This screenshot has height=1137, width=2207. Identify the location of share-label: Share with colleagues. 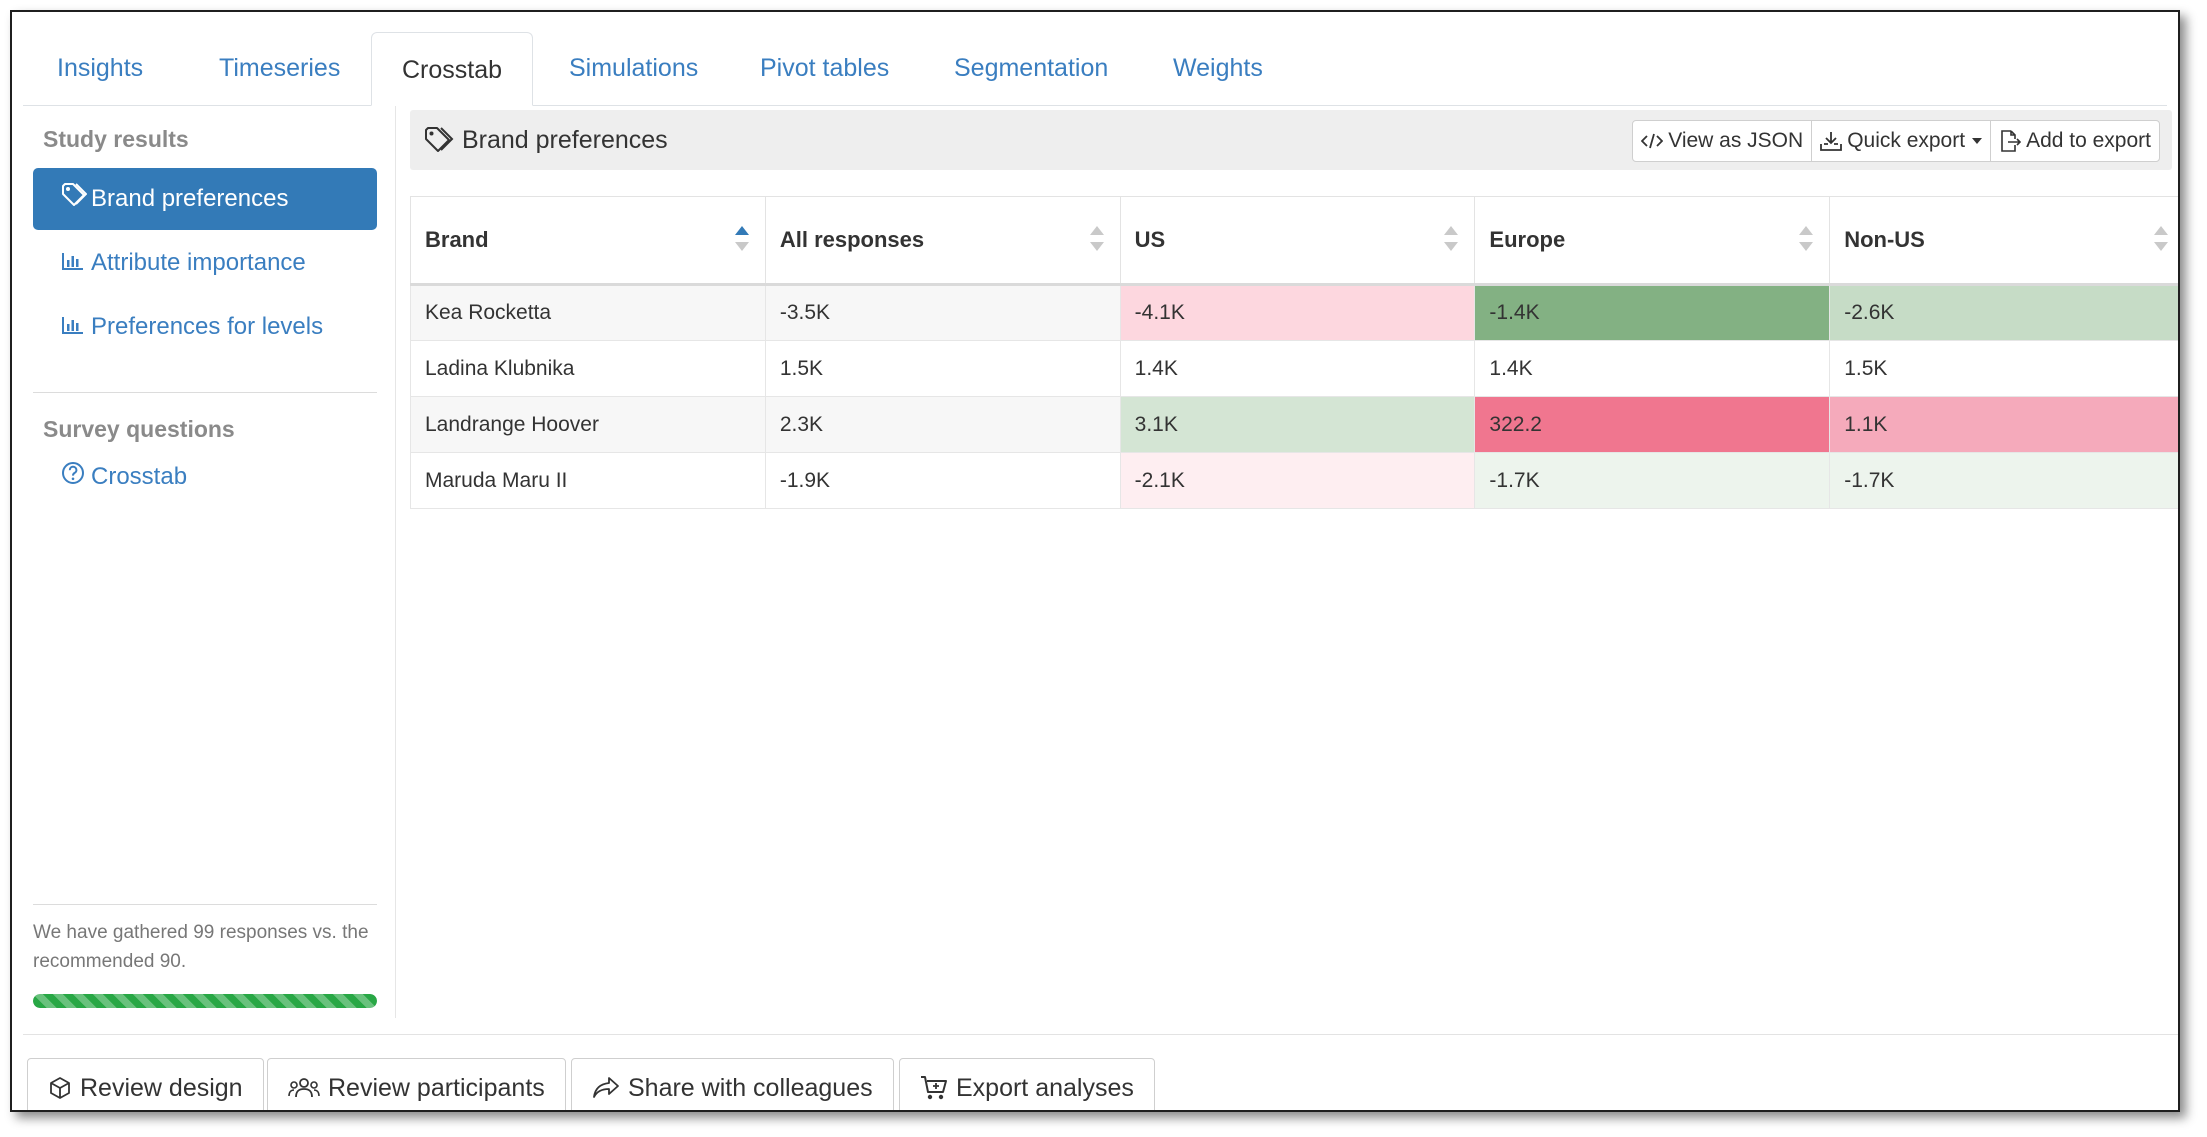
(750, 1088).